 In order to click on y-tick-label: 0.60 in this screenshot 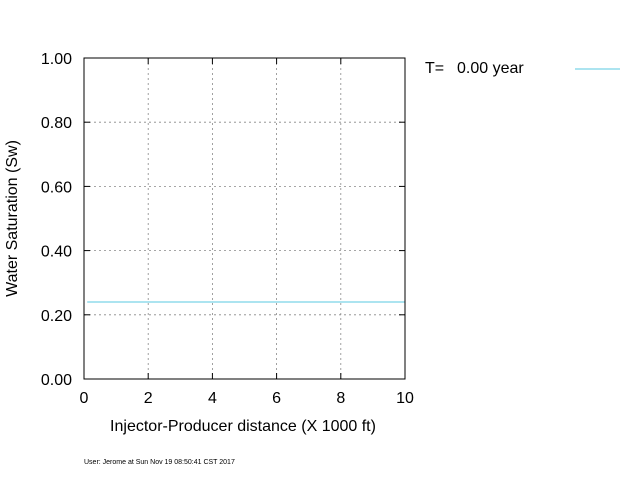, I will do `click(56, 187)`.